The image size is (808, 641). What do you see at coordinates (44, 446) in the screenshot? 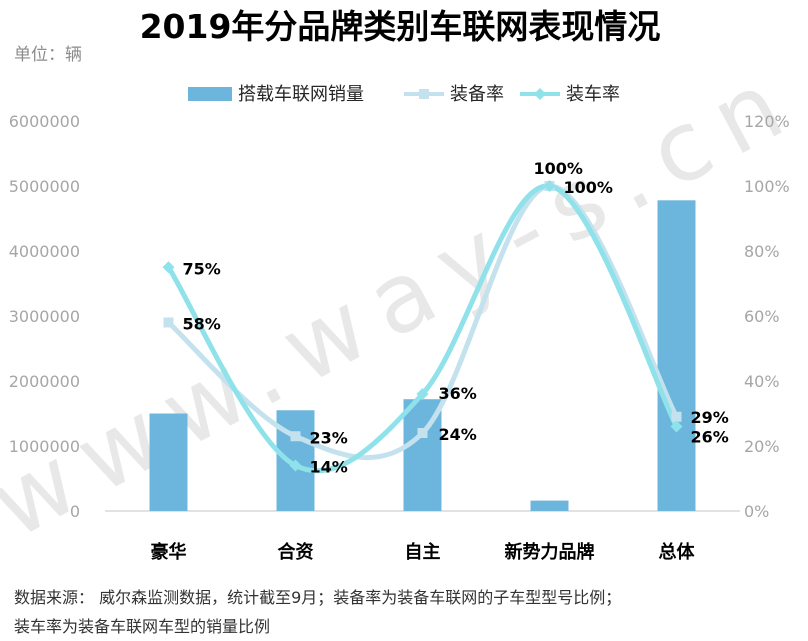
I see `left-tick-label: 1000000` at bounding box center [44, 446].